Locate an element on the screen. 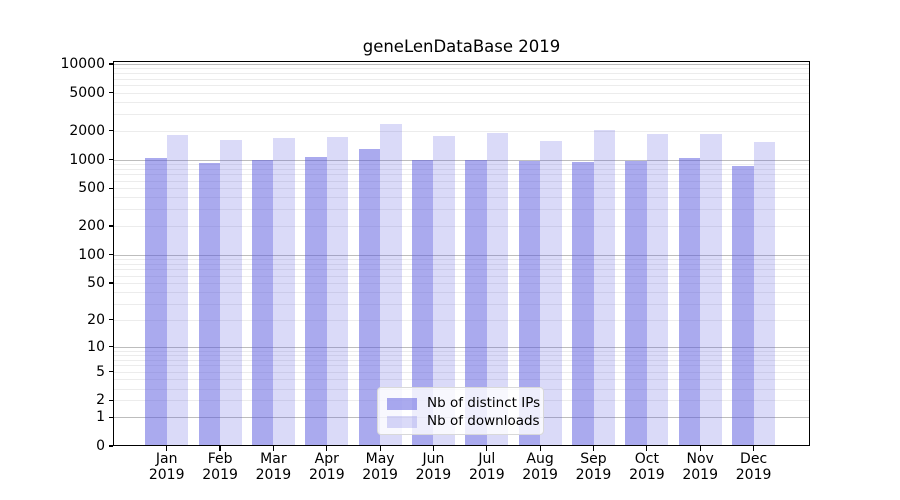 This screenshot has width=900, height=500. x-tick-label: Sep 2019 is located at coordinates (593, 467).